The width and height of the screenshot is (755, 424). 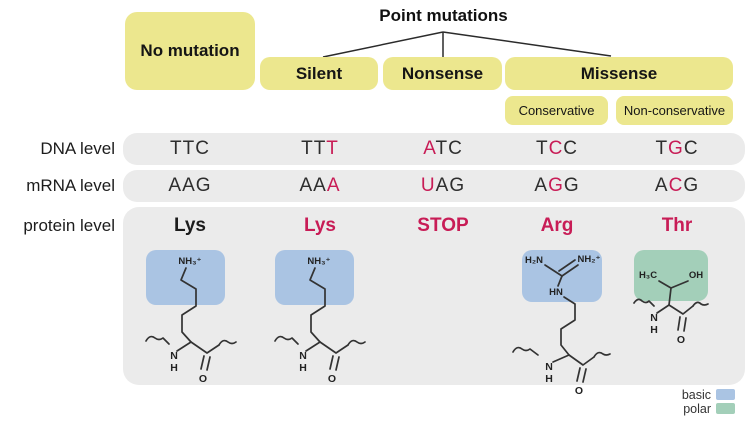 I want to click on protein-label-no-mutation: Lys, so click(x=190, y=225).